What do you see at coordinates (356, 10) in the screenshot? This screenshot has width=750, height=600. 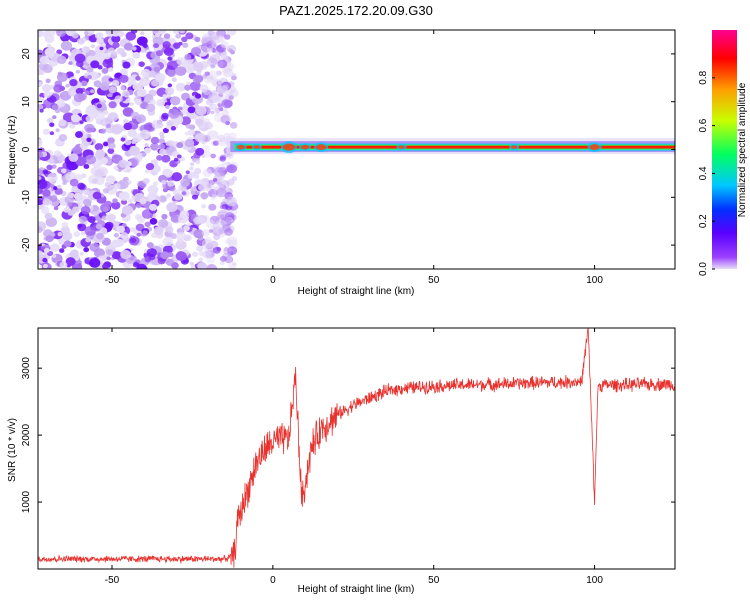 I see `figure-title: PAZ1.2025.172.20.09.G30` at bounding box center [356, 10].